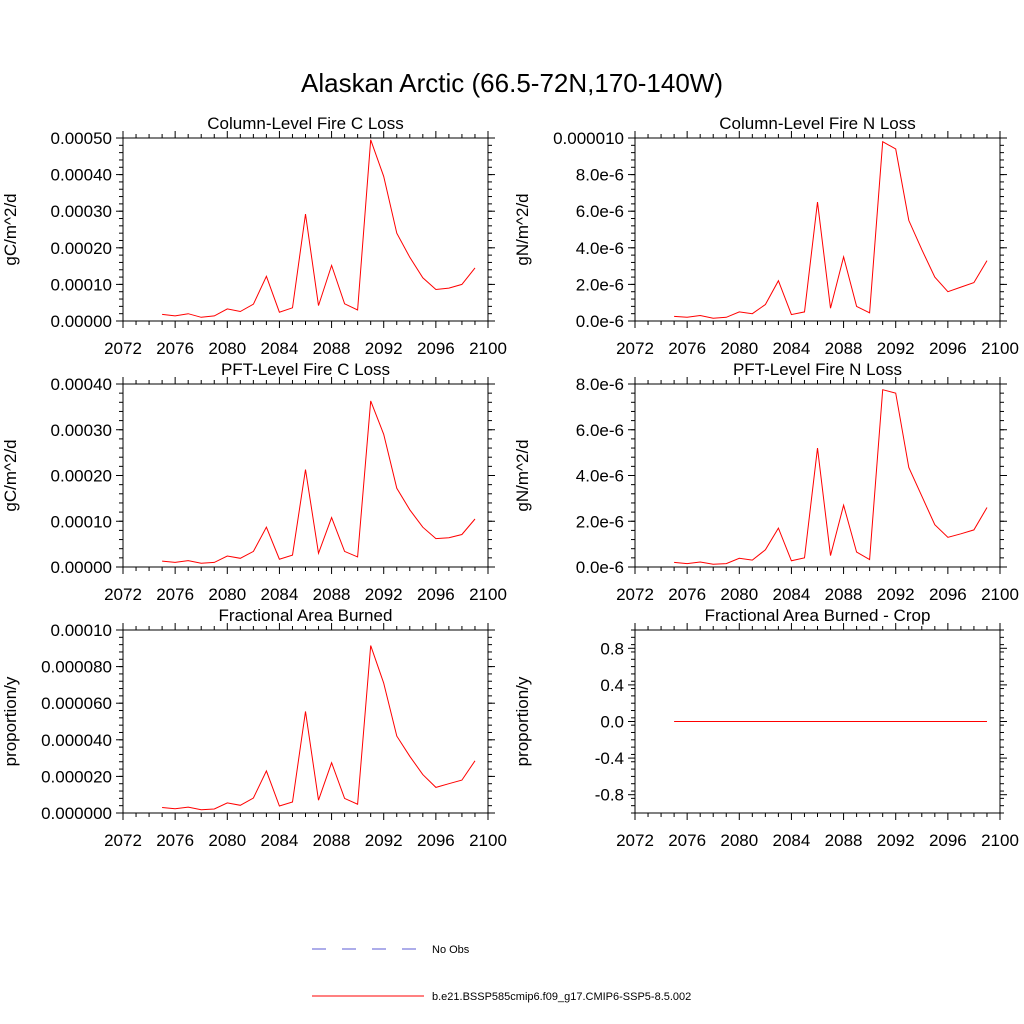 This screenshot has width=1024, height=1024. I want to click on y-tick-label: 0.00050, so click(81, 138).